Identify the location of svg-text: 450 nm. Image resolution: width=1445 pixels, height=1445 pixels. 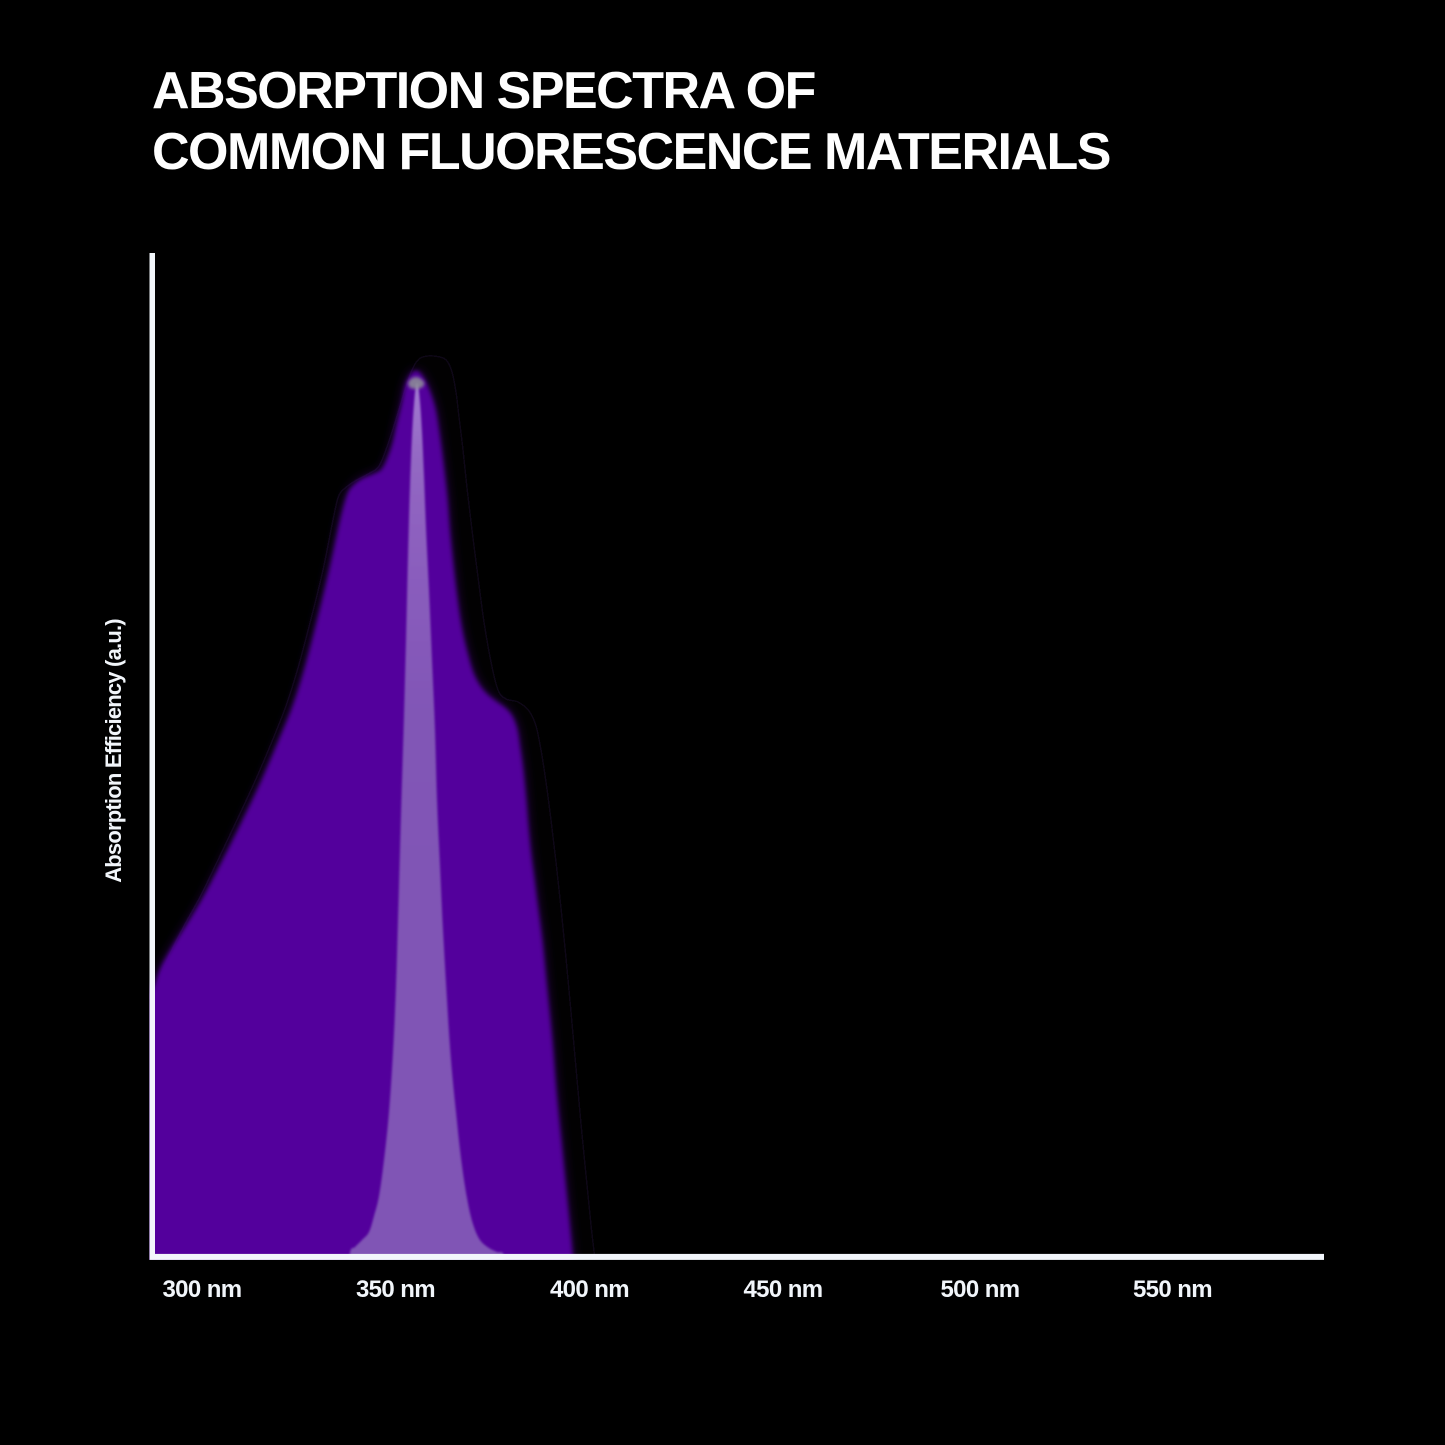
(782, 1289).